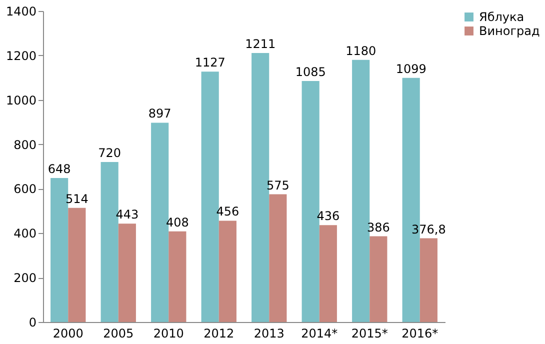 This screenshot has width=545, height=344. Describe the element at coordinates (310, 71) in the screenshot. I see `data-label: 1085` at that location.